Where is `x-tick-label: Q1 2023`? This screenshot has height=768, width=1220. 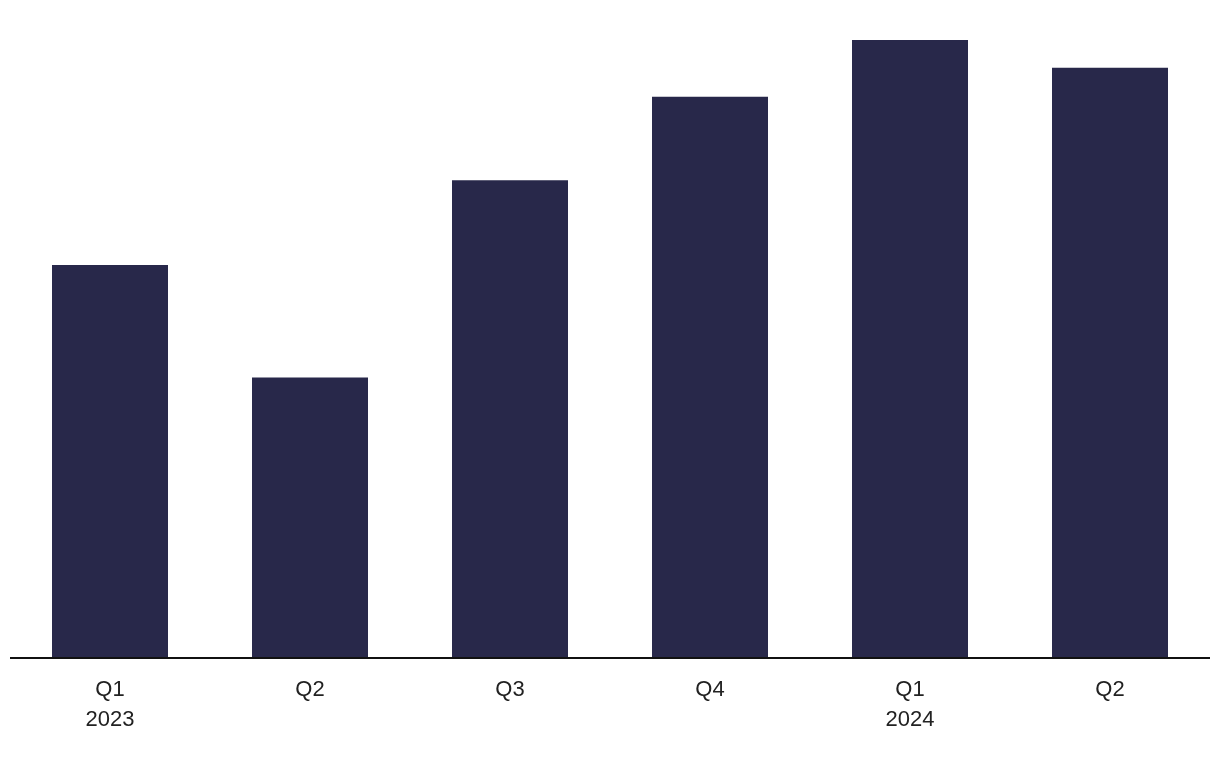 x-tick-label: Q1 2023 is located at coordinates (110, 703).